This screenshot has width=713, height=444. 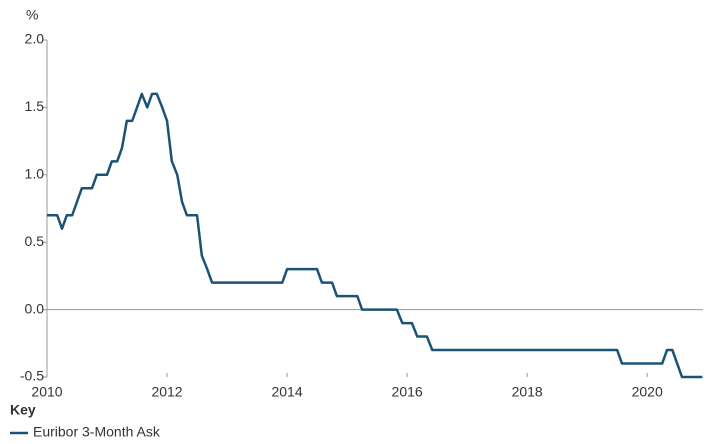 What do you see at coordinates (35, 174) in the screenshot?
I see `y-tick-label: 1.0` at bounding box center [35, 174].